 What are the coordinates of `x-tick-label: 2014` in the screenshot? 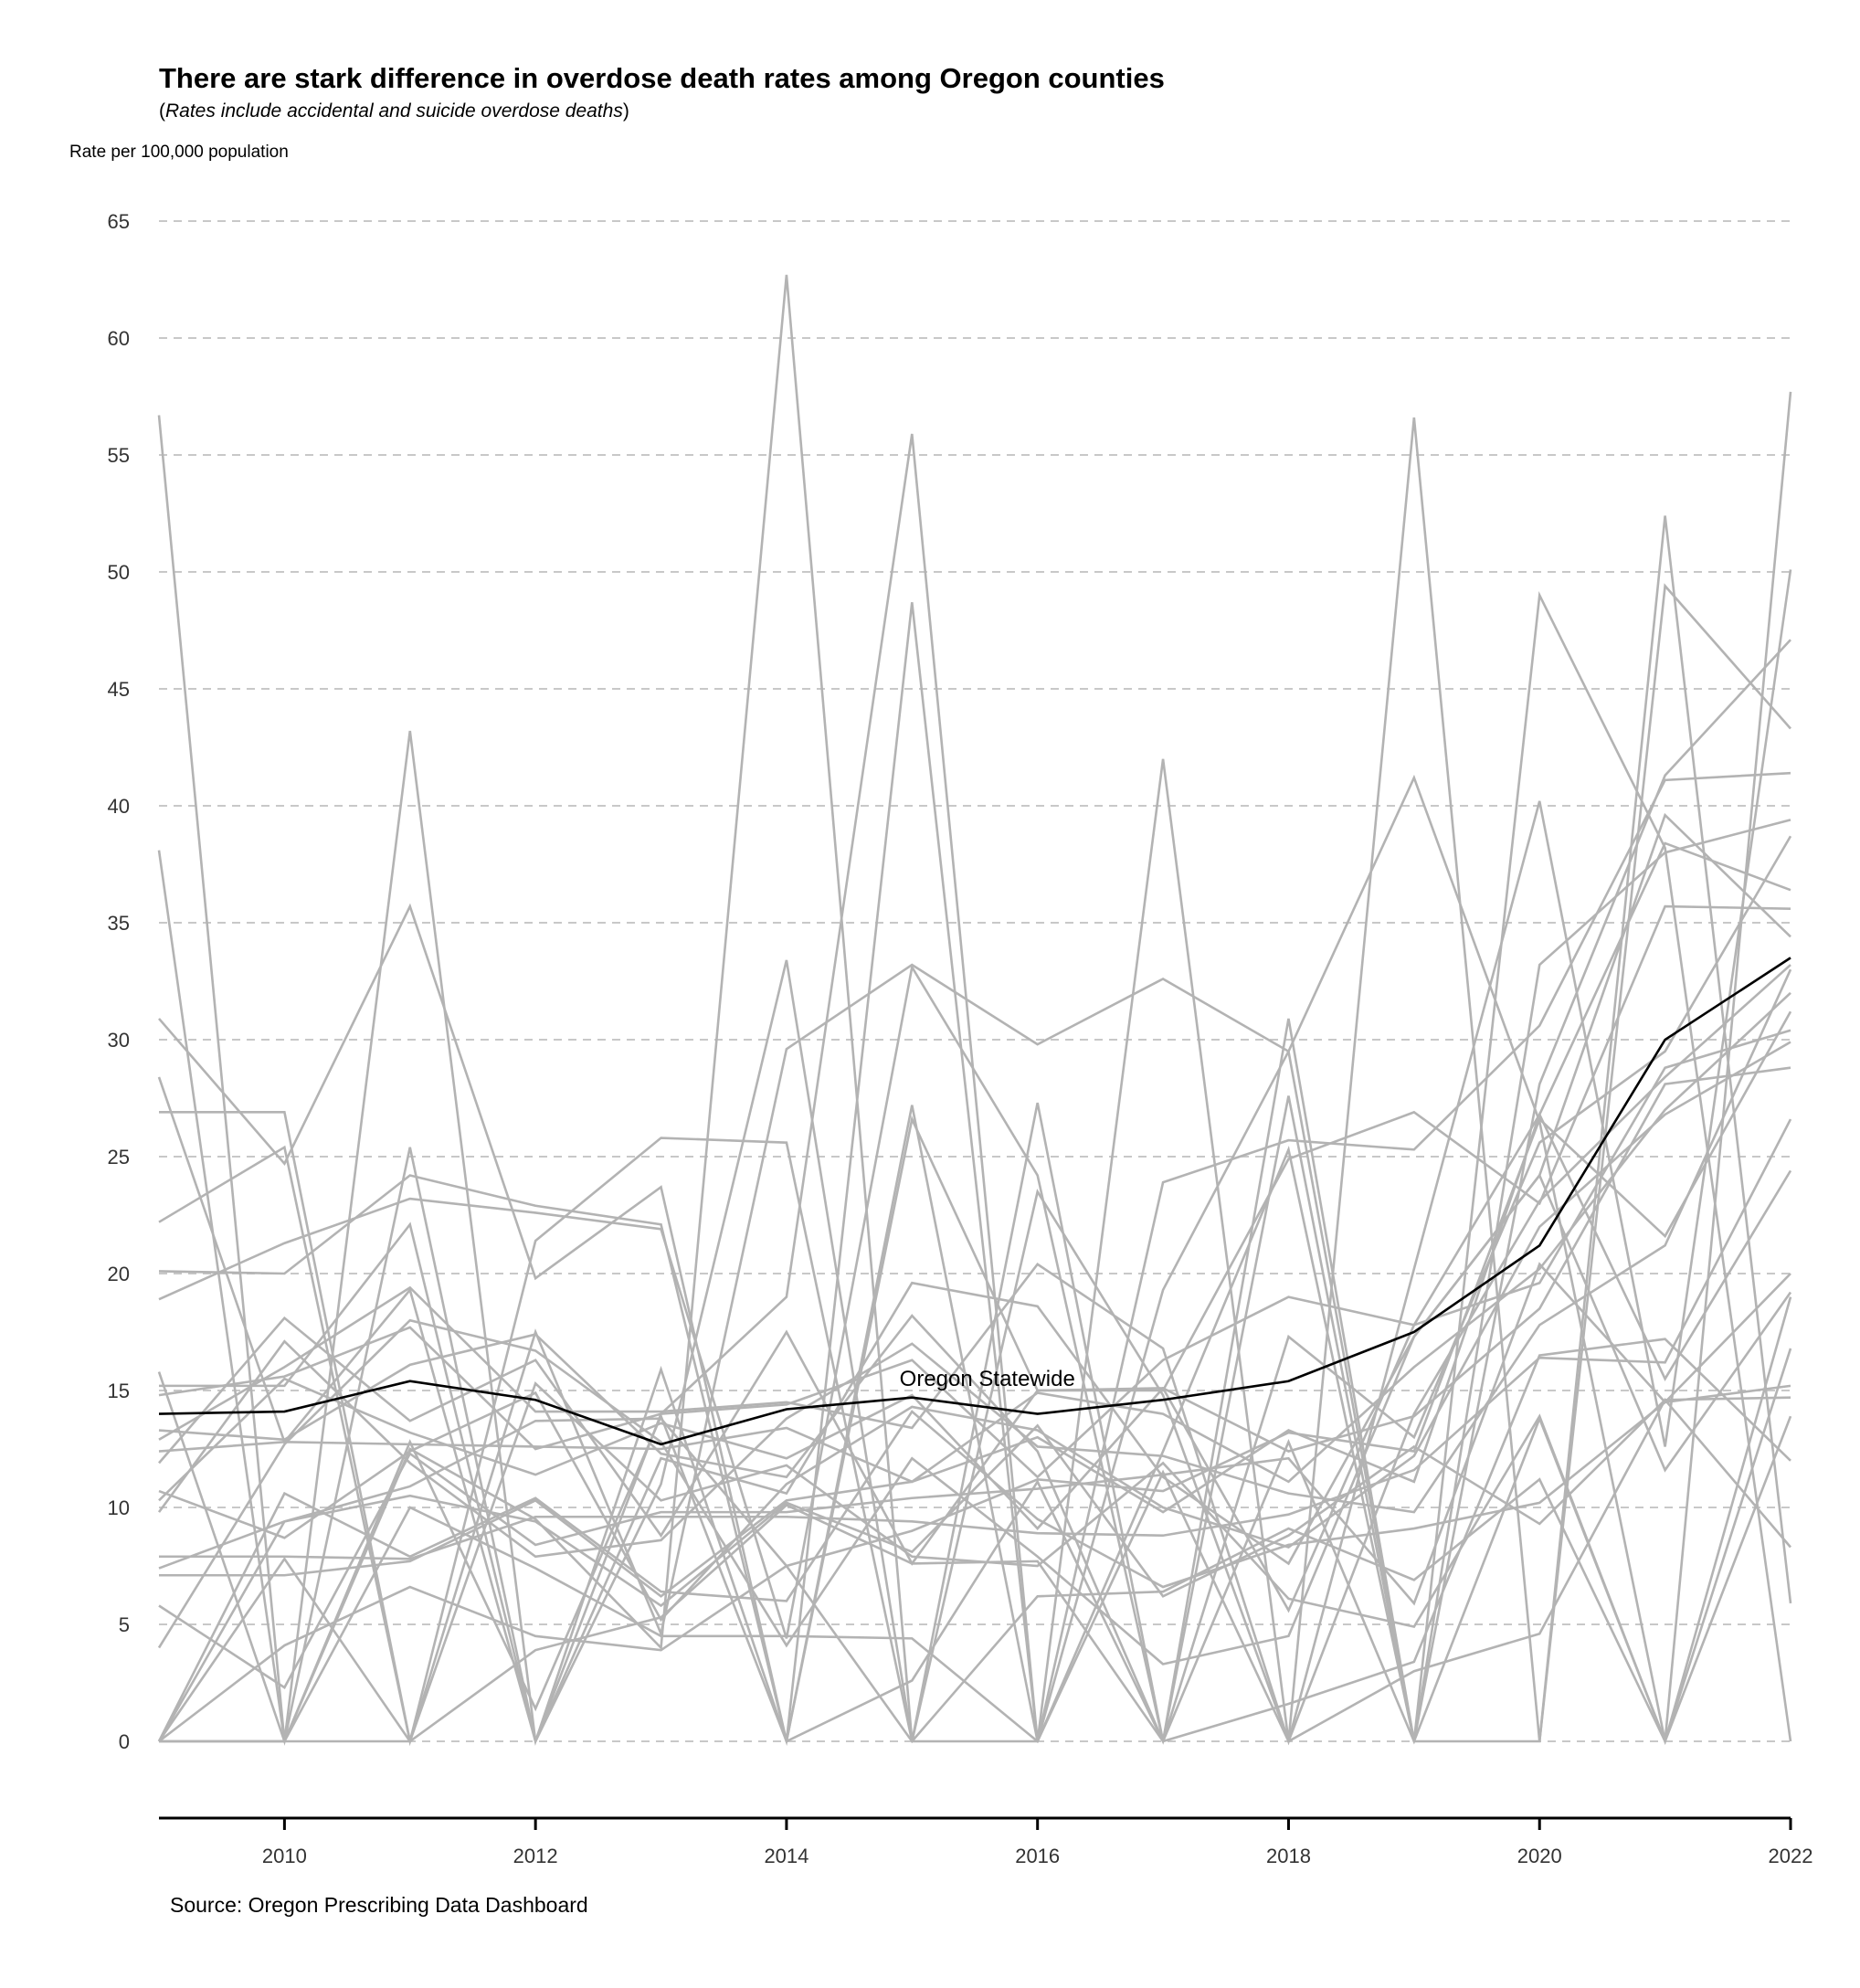 It's located at (786, 1856).